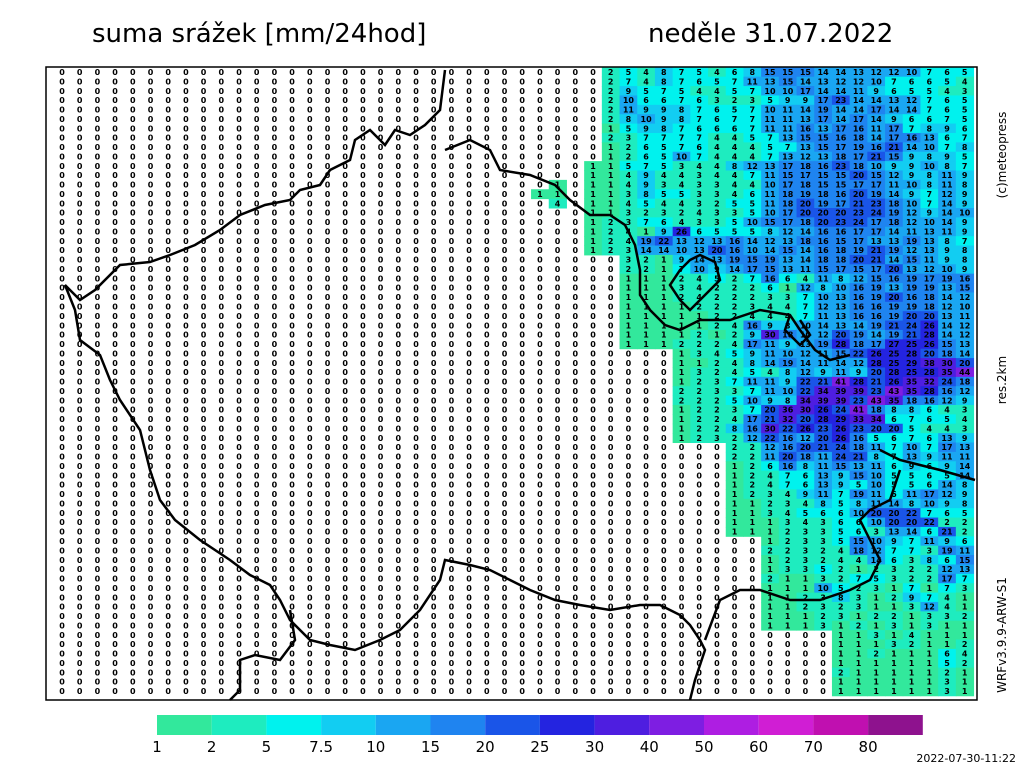 The image size is (1024, 768). What do you see at coordinates (823, 81) in the screenshot?
I see `precip-value: 13` at bounding box center [823, 81].